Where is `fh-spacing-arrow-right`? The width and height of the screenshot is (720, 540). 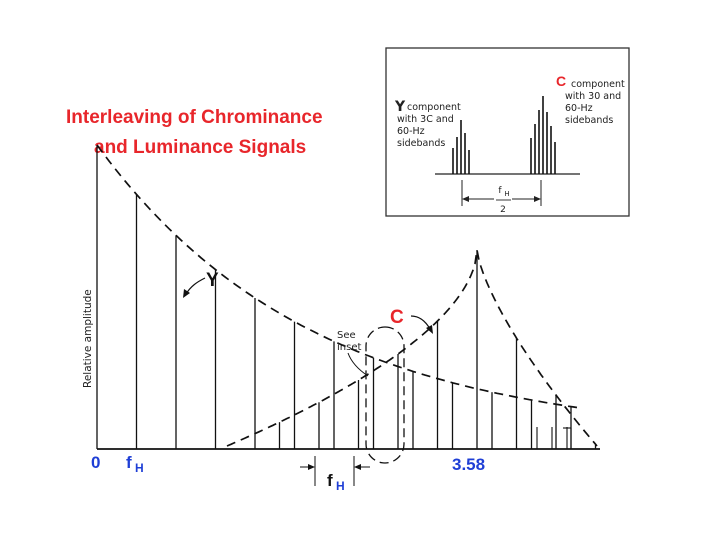
fh-spacing-arrow-right is located at coordinates (357, 467).